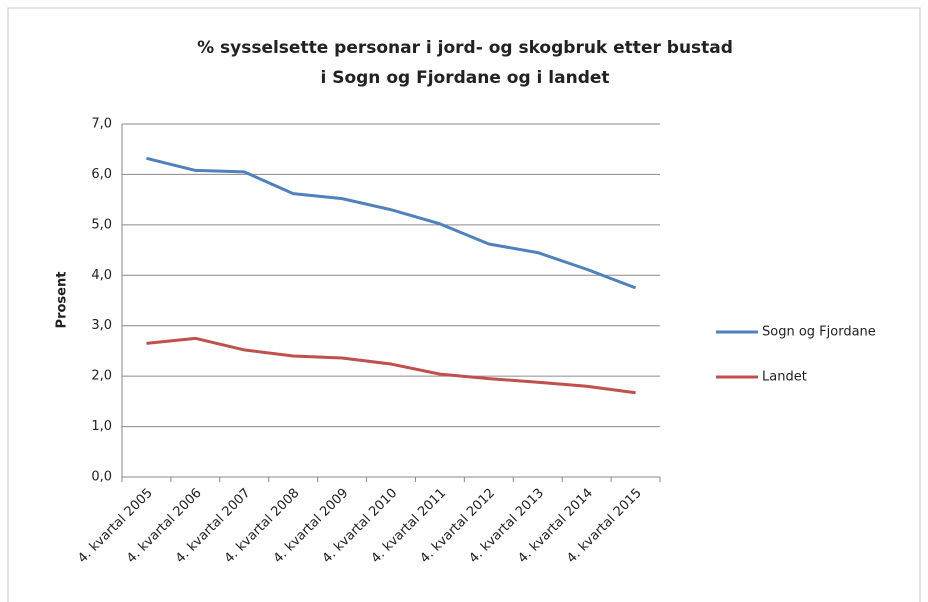 This screenshot has width=928, height=602. What do you see at coordinates (101, 426) in the screenshot?
I see `y-tick-label: 1,0` at bounding box center [101, 426].